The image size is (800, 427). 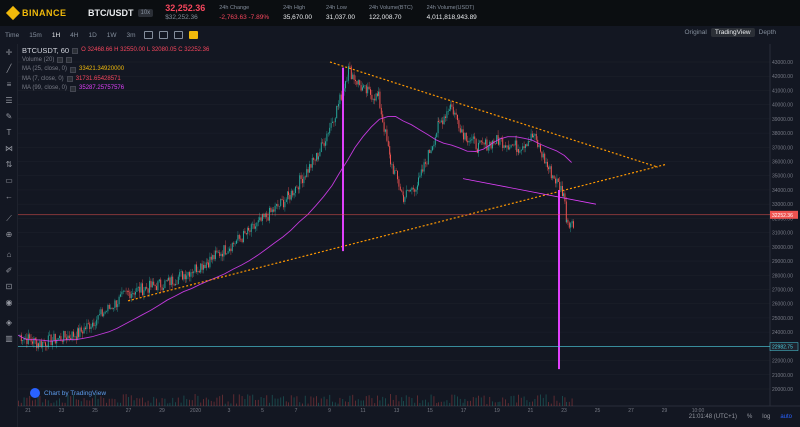 What do you see at coordinates (9, 196) in the screenshot?
I see `back-icon: ←` at bounding box center [9, 196].